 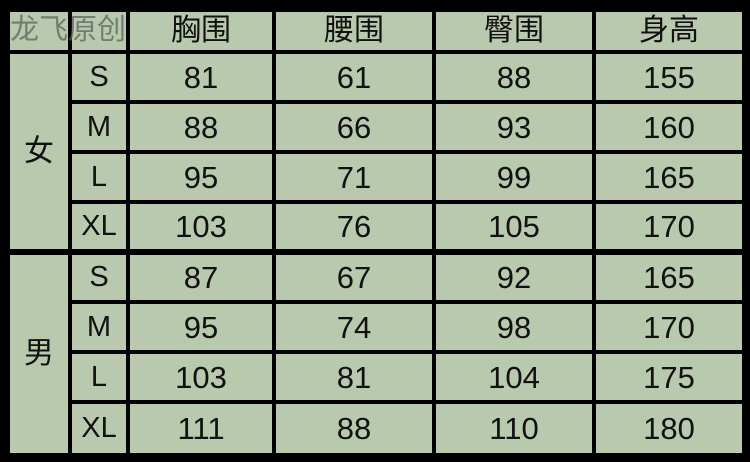 I want to click on header-hip: 臀围, so click(x=514, y=31).